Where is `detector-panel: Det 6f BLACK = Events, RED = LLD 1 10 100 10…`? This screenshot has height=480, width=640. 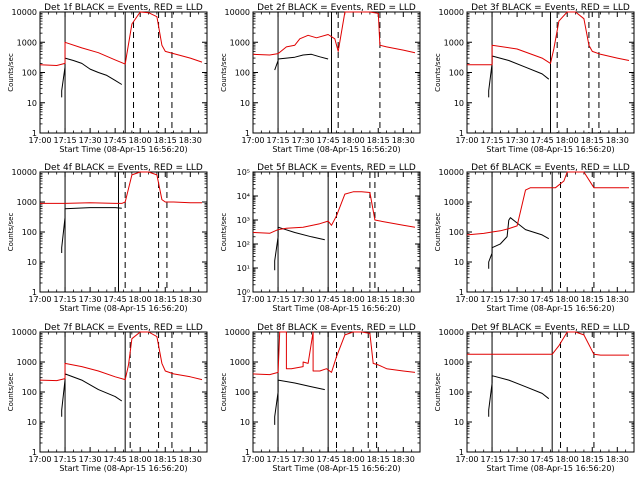
detector-panel: Det 6f BLACK = Events, RED = LLD 1 10 100 10… is located at coordinates (534, 238).